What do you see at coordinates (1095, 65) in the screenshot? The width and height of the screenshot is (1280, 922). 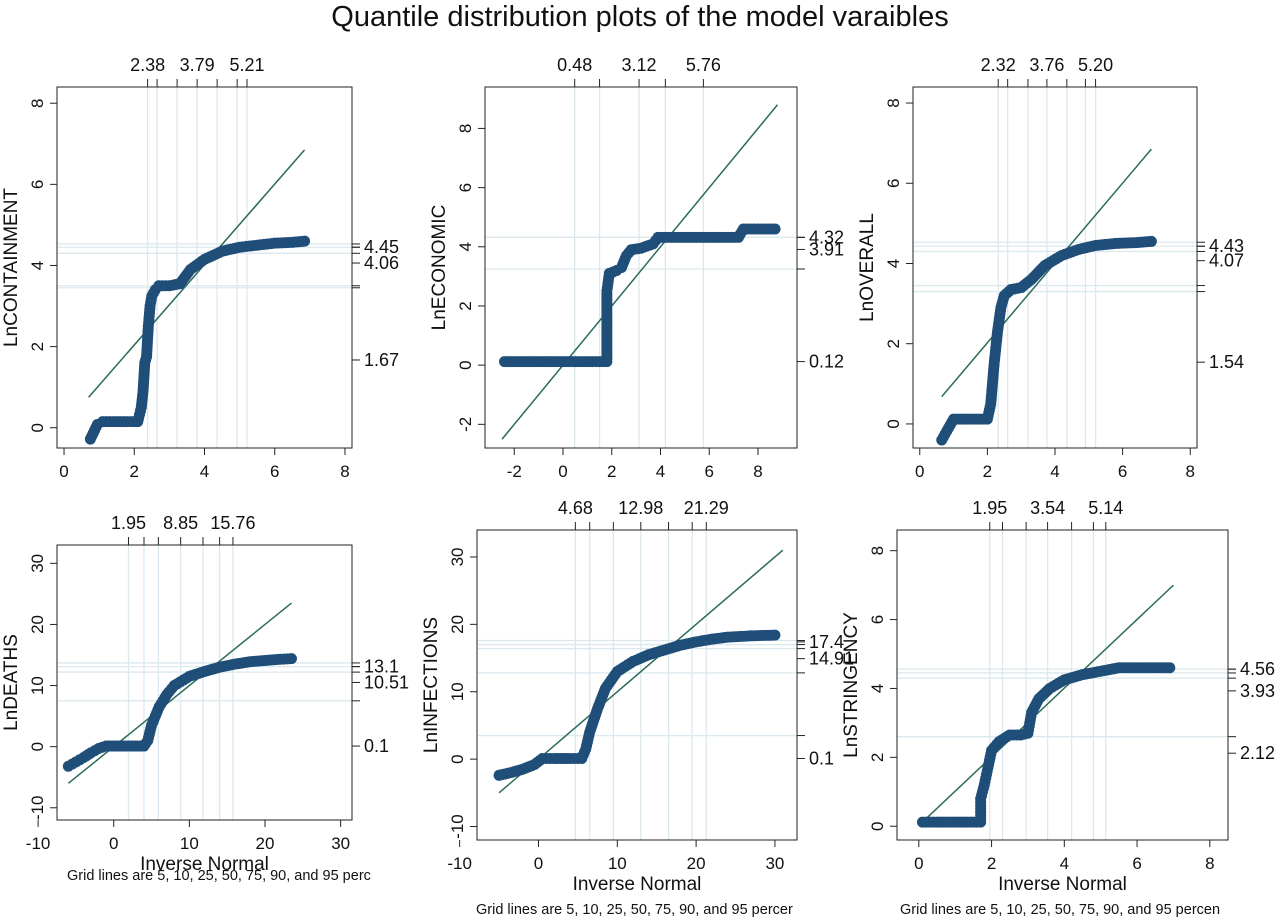 I see `top-quantile-label: 5.20` at bounding box center [1095, 65].